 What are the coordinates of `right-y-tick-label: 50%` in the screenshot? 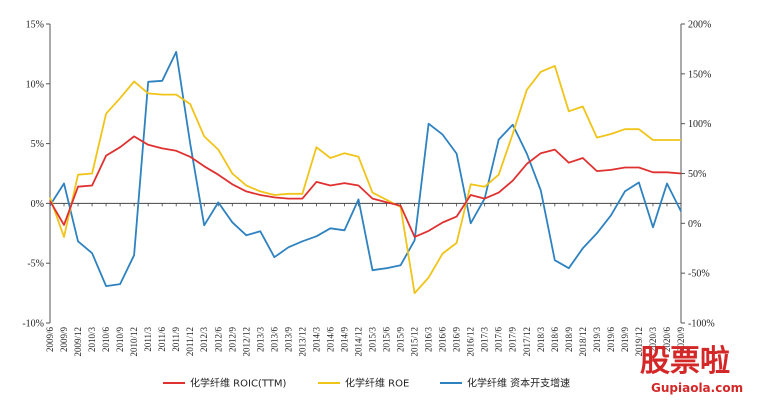 It's located at (697, 174).